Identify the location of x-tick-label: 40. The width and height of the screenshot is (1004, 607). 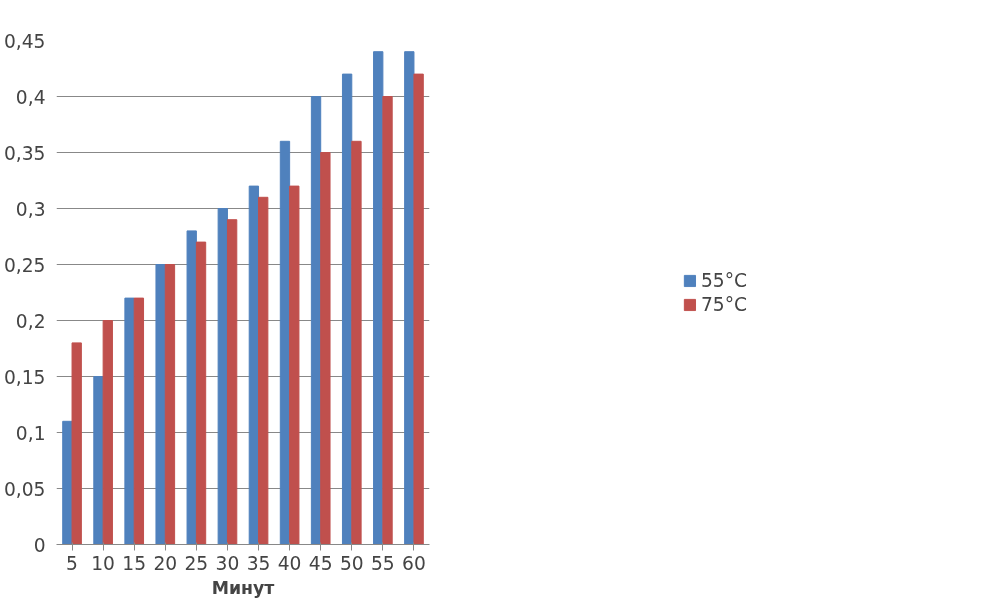
(289, 563).